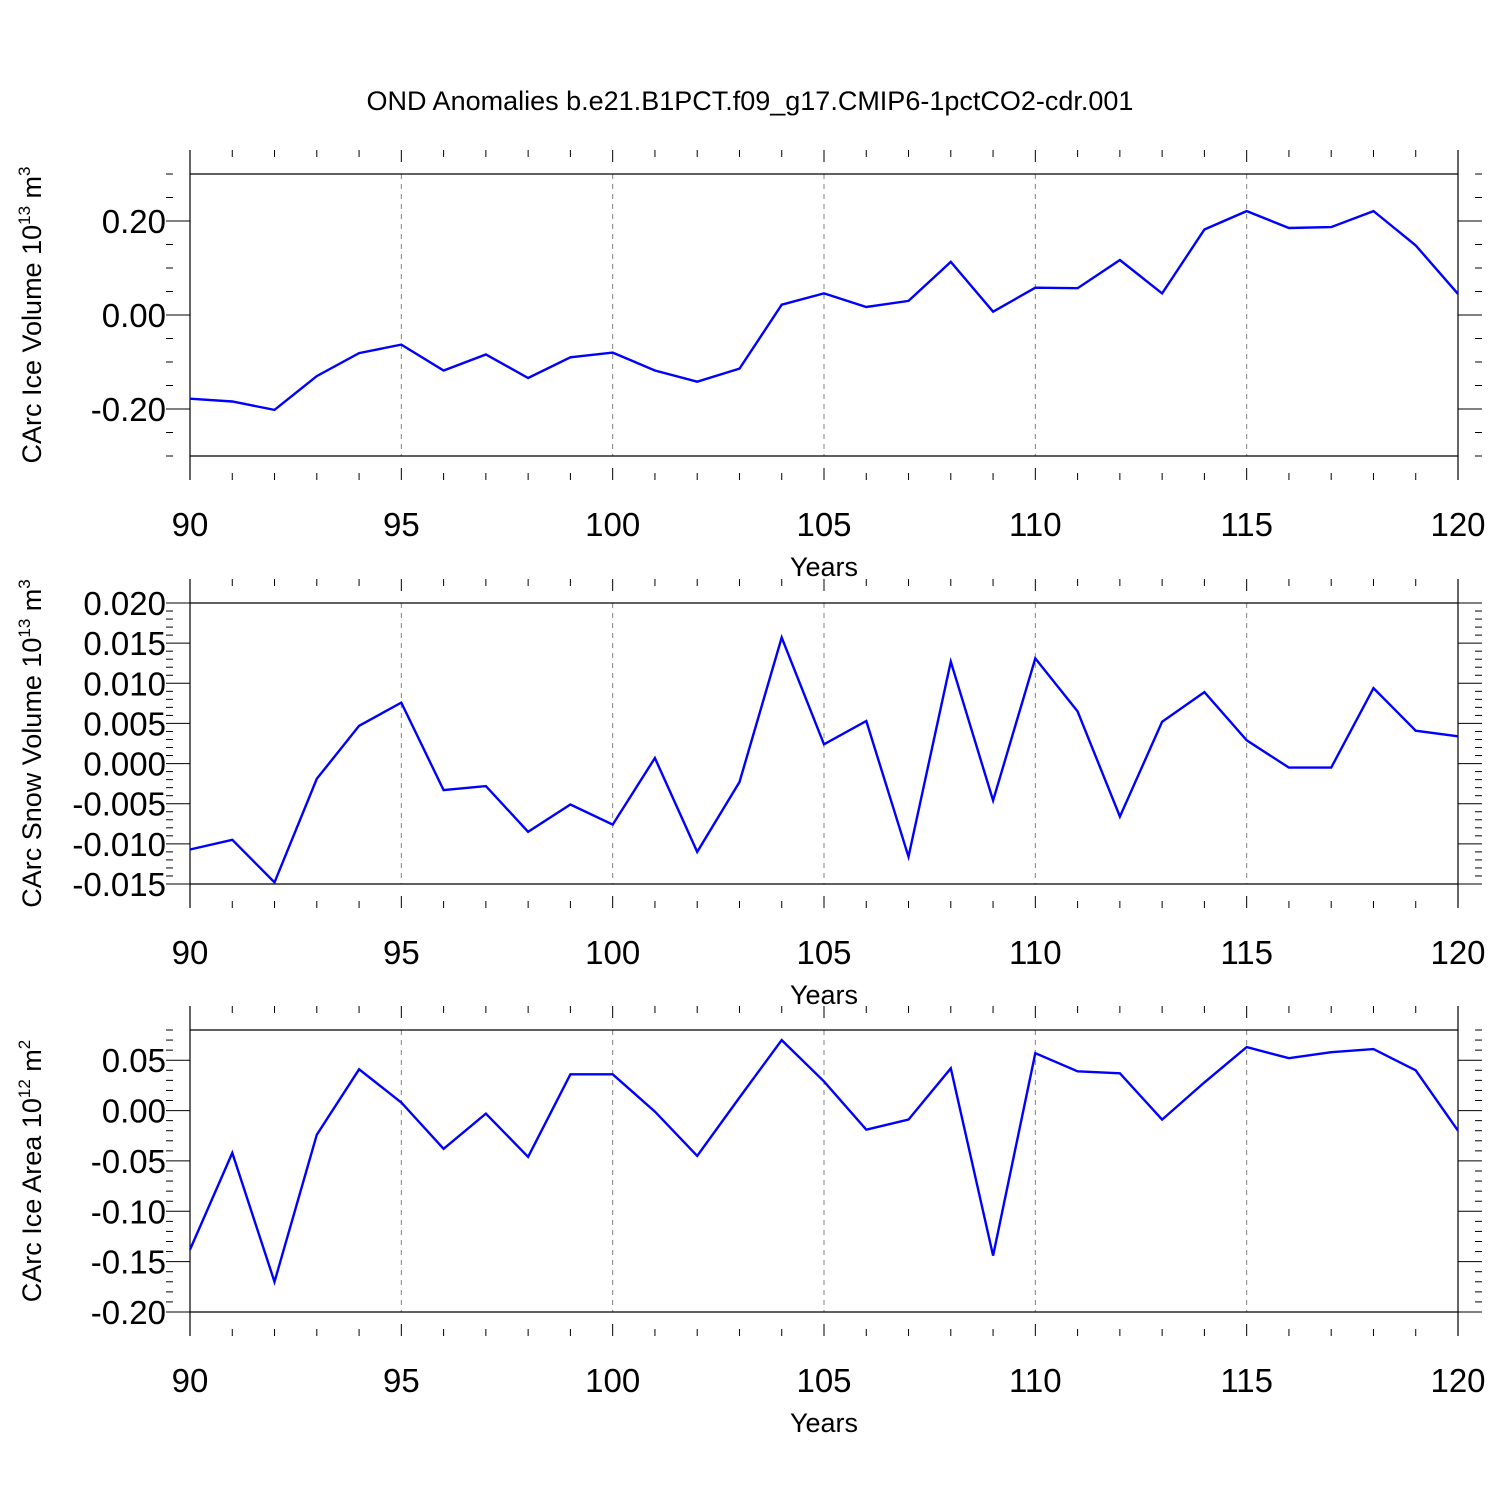 This screenshot has width=1500, height=1500. What do you see at coordinates (134, 221) in the screenshot?
I see `y-tick-label: 0.20` at bounding box center [134, 221].